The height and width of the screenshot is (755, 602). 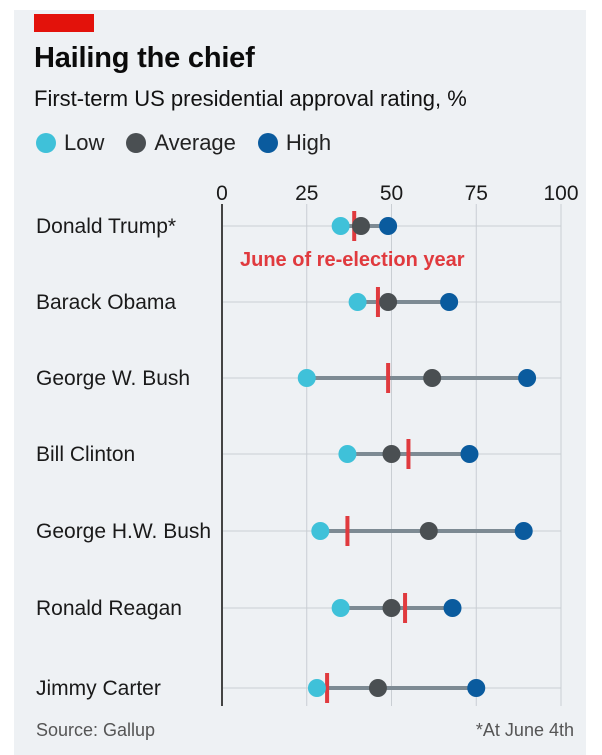 What do you see at coordinates (257, 454) in the screenshot?
I see `president-row: Bill Clinton` at bounding box center [257, 454].